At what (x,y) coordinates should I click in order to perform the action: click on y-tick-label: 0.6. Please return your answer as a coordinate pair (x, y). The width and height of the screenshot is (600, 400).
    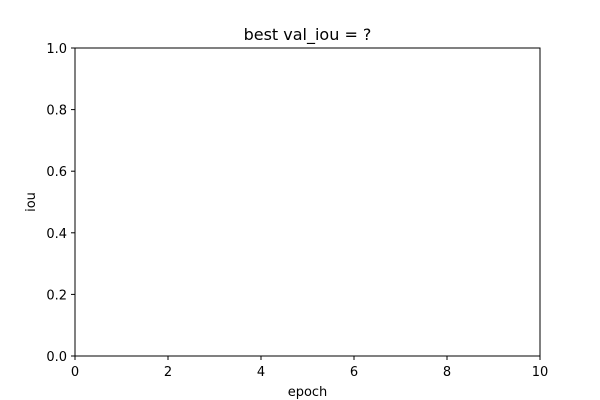
    Looking at the image, I should click on (56, 172).